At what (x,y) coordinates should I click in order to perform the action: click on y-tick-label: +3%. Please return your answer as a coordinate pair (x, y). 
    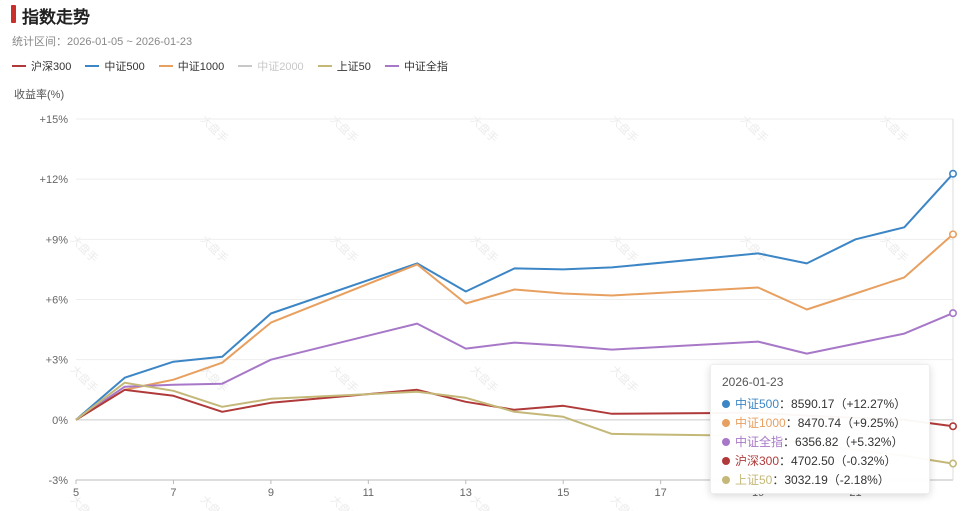
    Looking at the image, I should click on (57, 361).